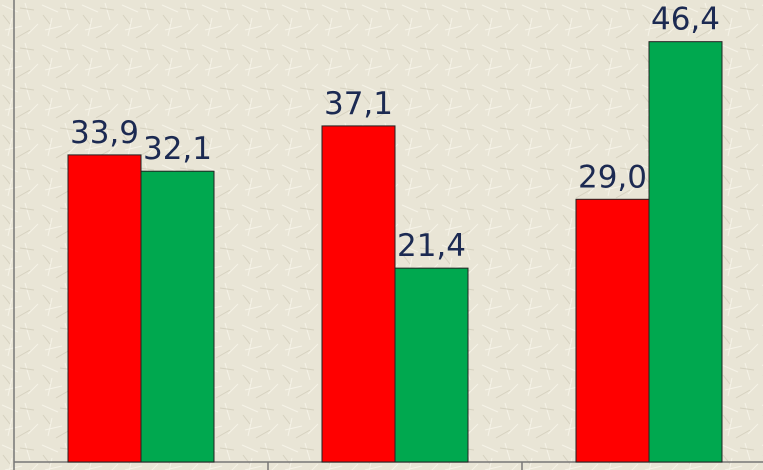 The width and height of the screenshot is (763, 470). I want to click on data-label: 46,4, so click(685, 20).